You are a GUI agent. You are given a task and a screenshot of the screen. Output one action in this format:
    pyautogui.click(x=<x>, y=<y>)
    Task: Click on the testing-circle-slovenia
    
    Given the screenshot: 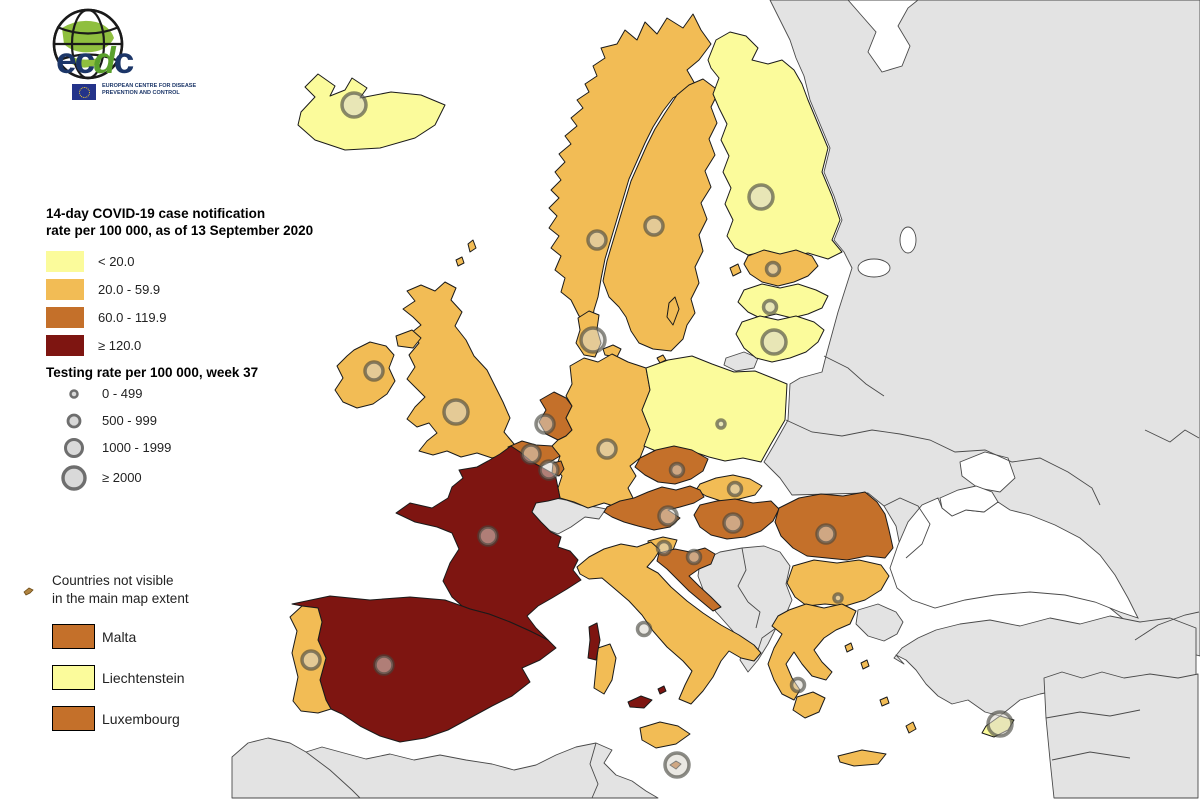 What is the action you would take?
    pyautogui.click(x=664, y=548)
    